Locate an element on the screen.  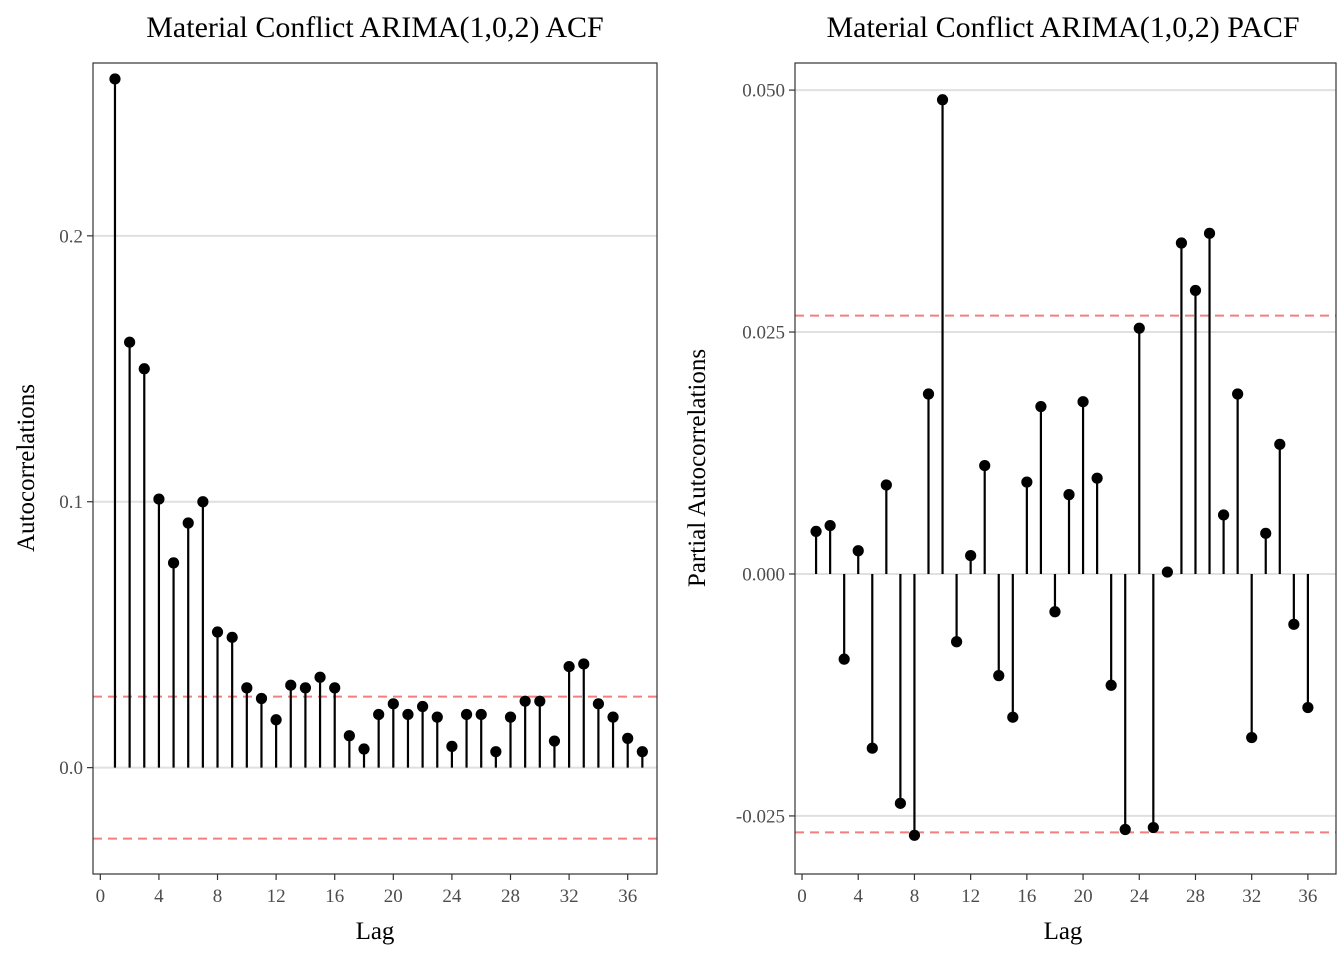
pacf-y-tick-label: -0.025 is located at coordinates (760, 816).